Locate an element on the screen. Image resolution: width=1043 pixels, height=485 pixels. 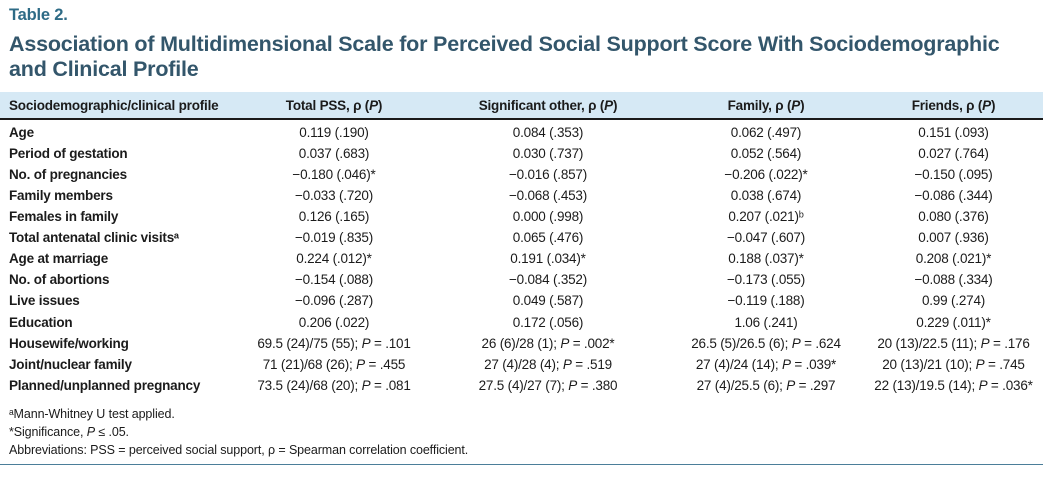
cell-value: −0.119 (.188) is located at coordinates (766, 301).